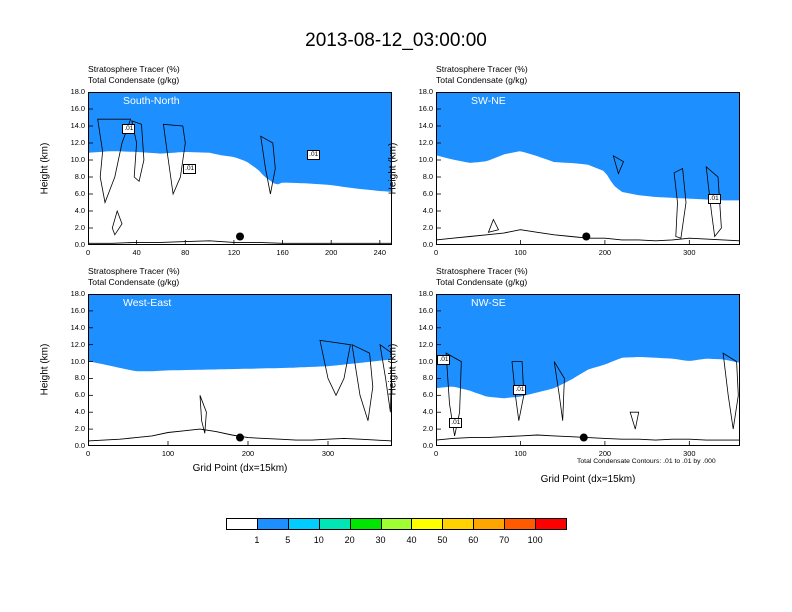 This screenshot has width=792, height=612. I want to click on colorbar-label: 5, so click(288, 540).